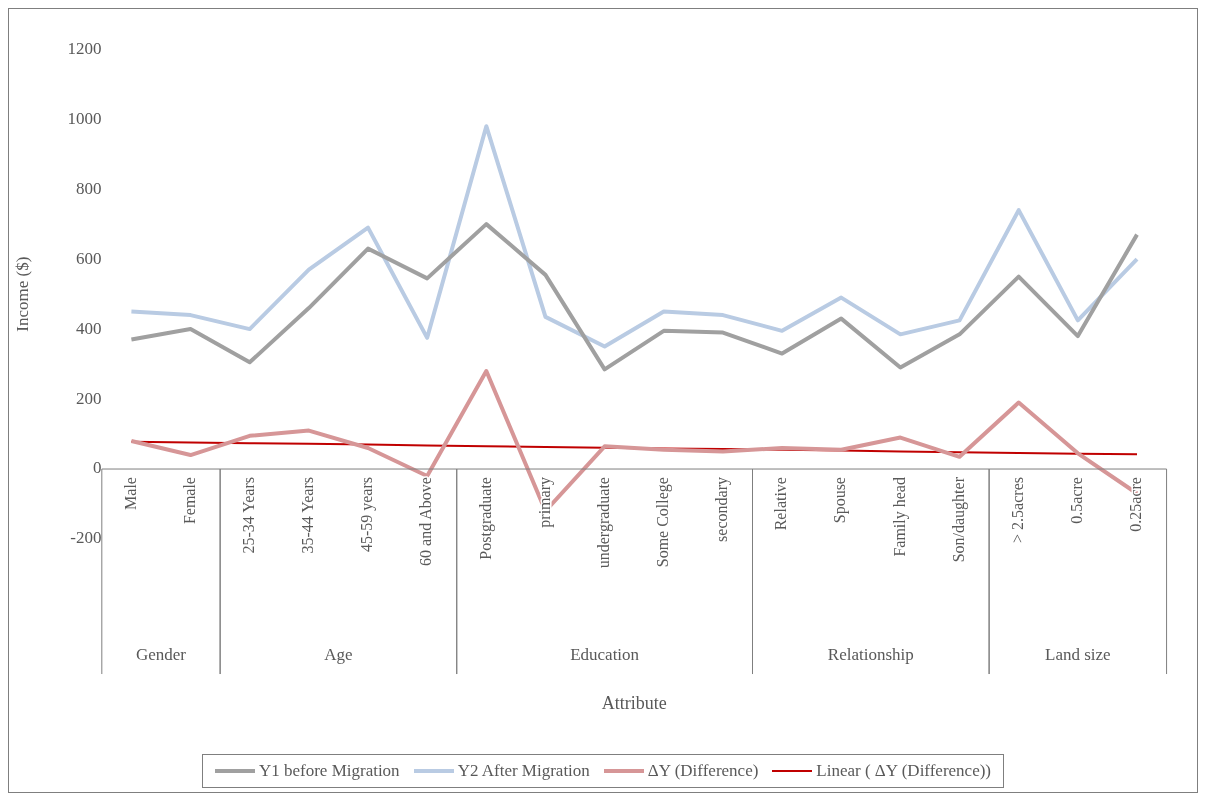  Describe the element at coordinates (86, 538) in the screenshot. I see `y-tick-label: -200` at that location.